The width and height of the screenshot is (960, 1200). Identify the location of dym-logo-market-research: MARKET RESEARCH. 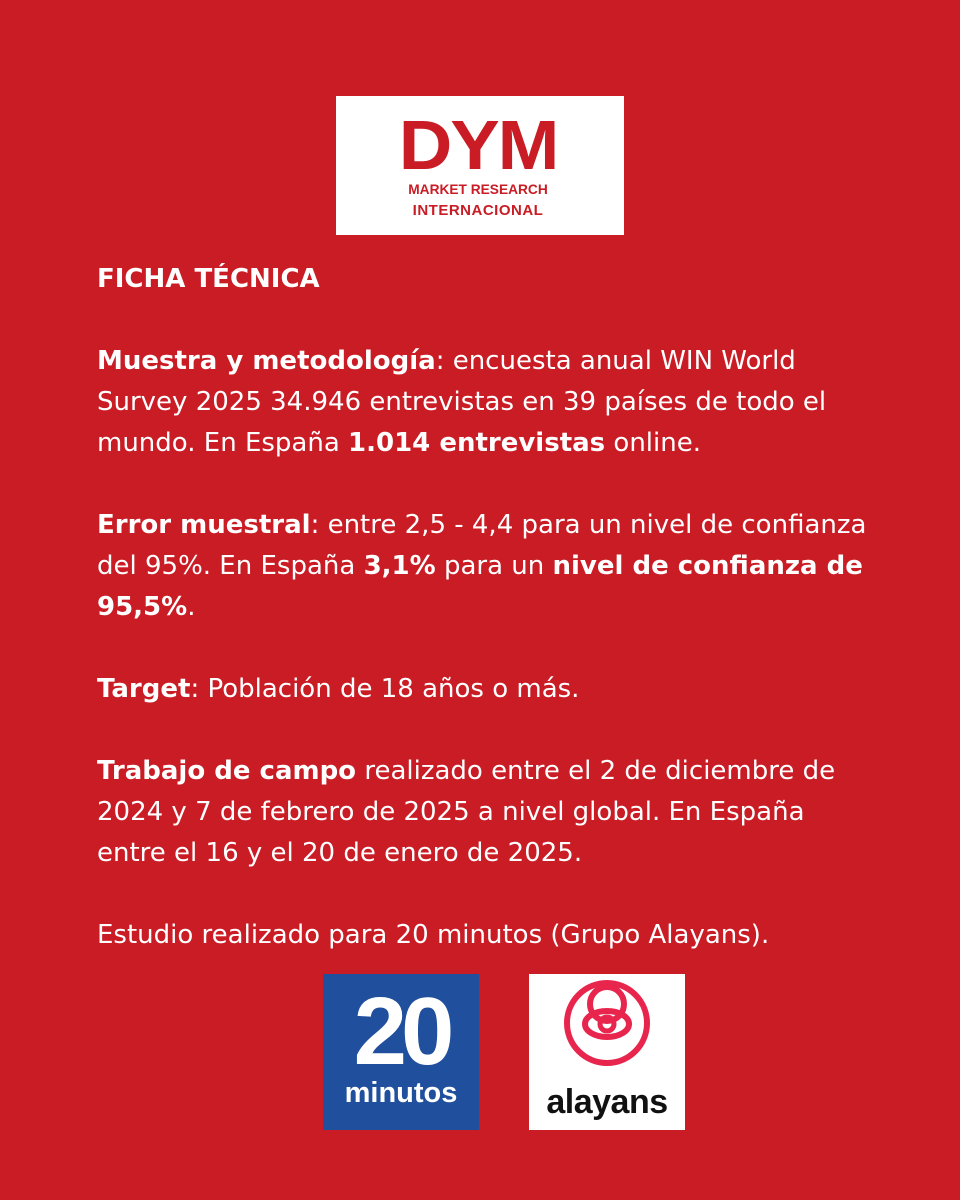
(478, 189).